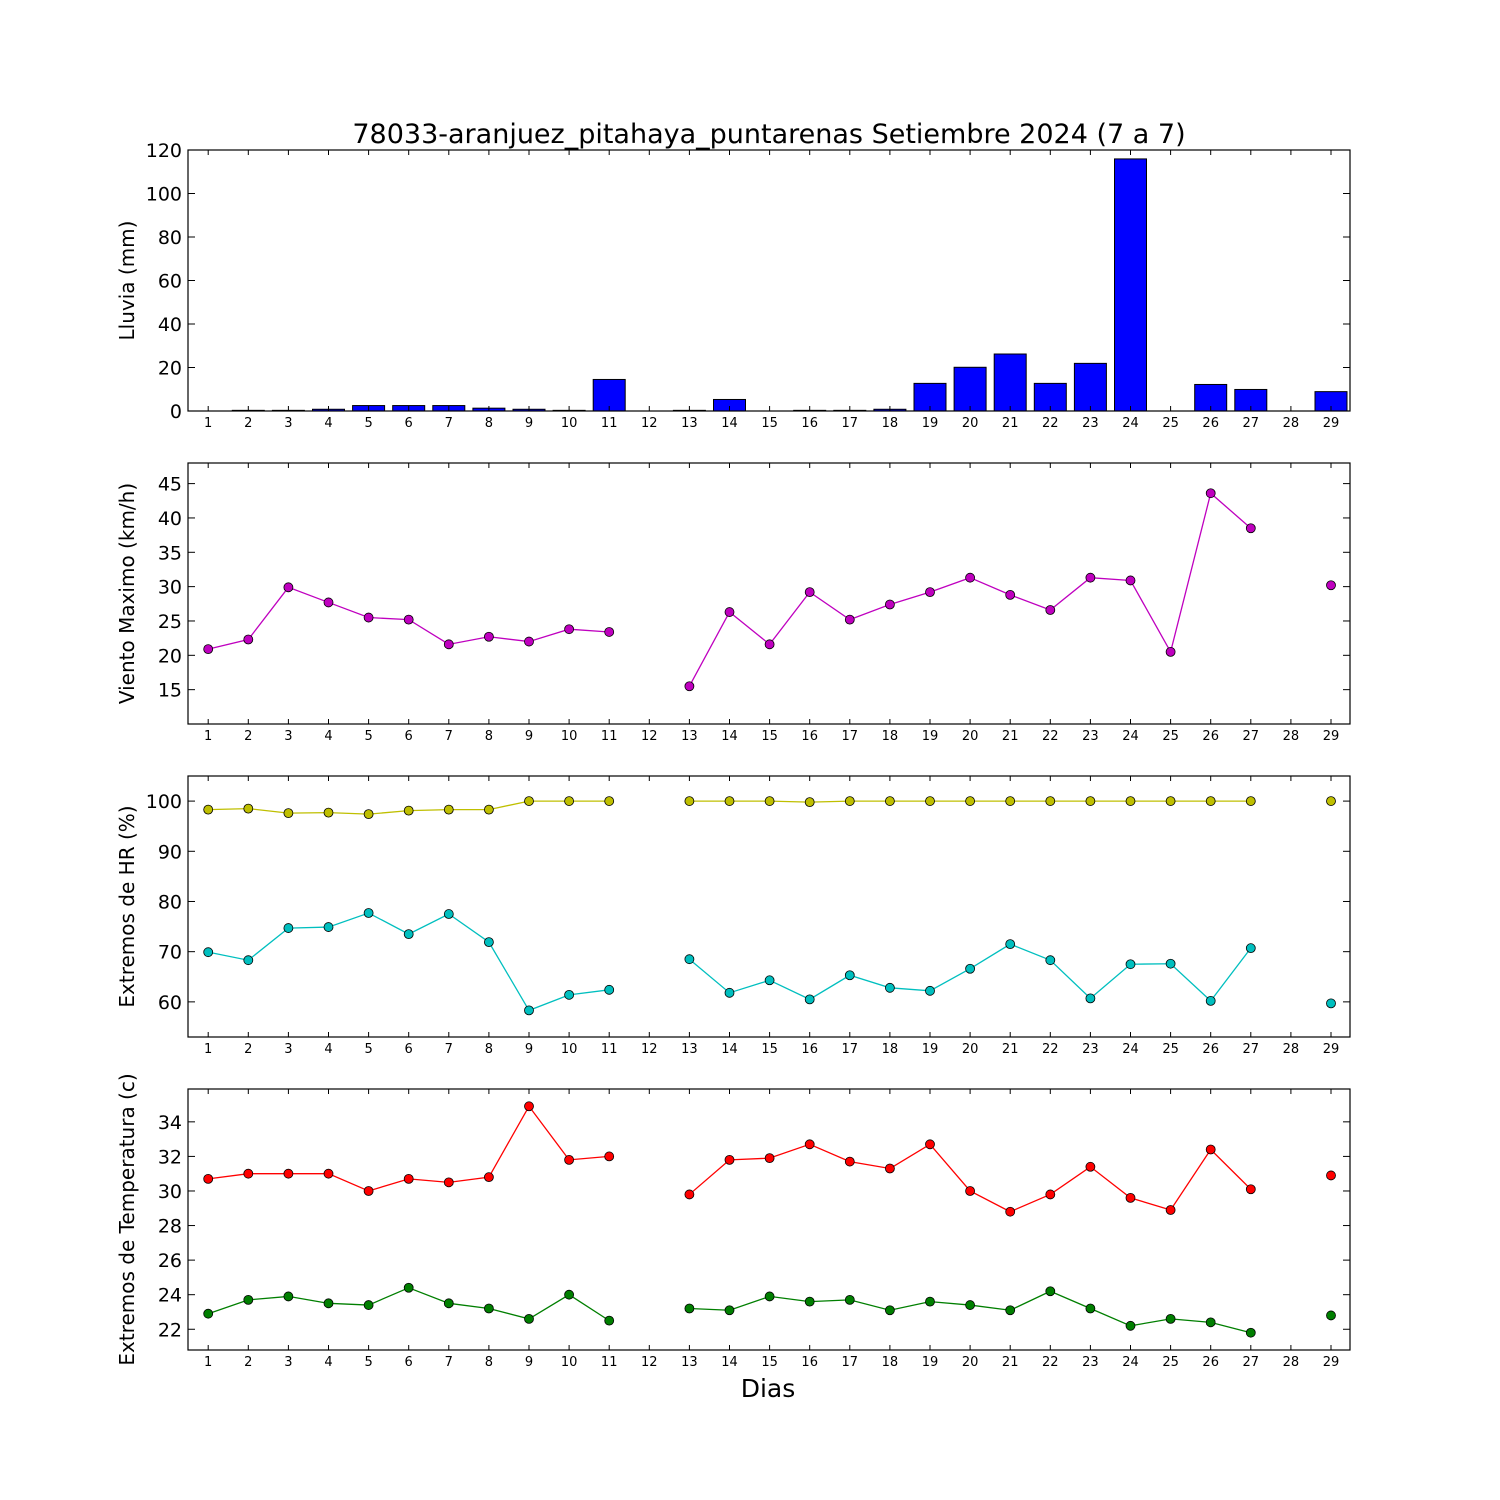 The height and width of the screenshot is (1500, 1500). I want to click on y-tick-label: 35, so click(170, 553).